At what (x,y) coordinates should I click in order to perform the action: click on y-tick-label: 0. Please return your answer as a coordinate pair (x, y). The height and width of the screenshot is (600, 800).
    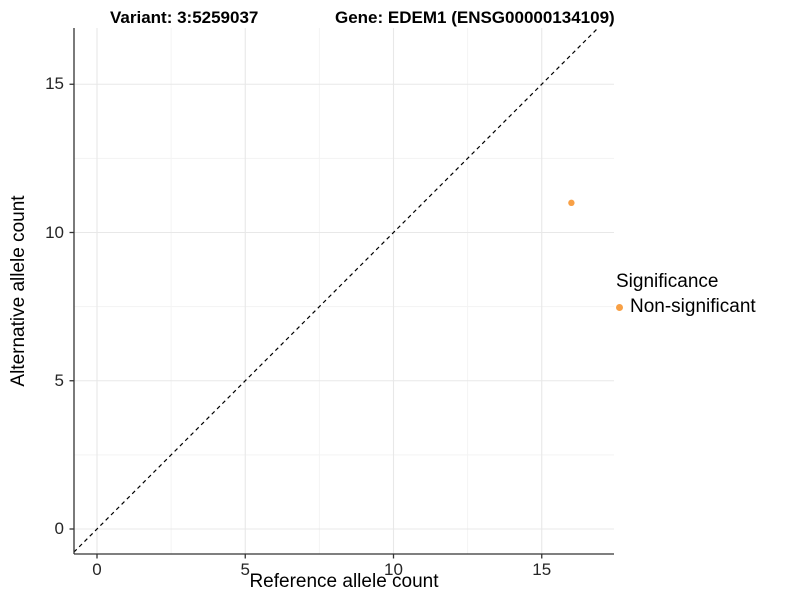
    Looking at the image, I should click on (59, 528).